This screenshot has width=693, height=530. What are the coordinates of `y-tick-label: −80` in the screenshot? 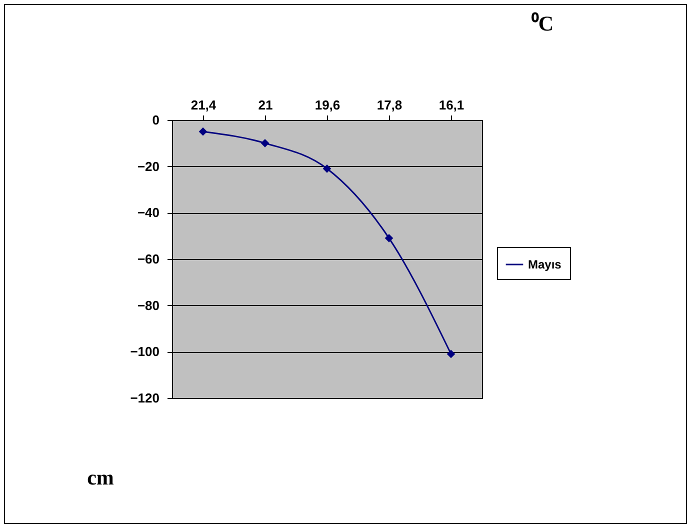 It's located at (148, 305).